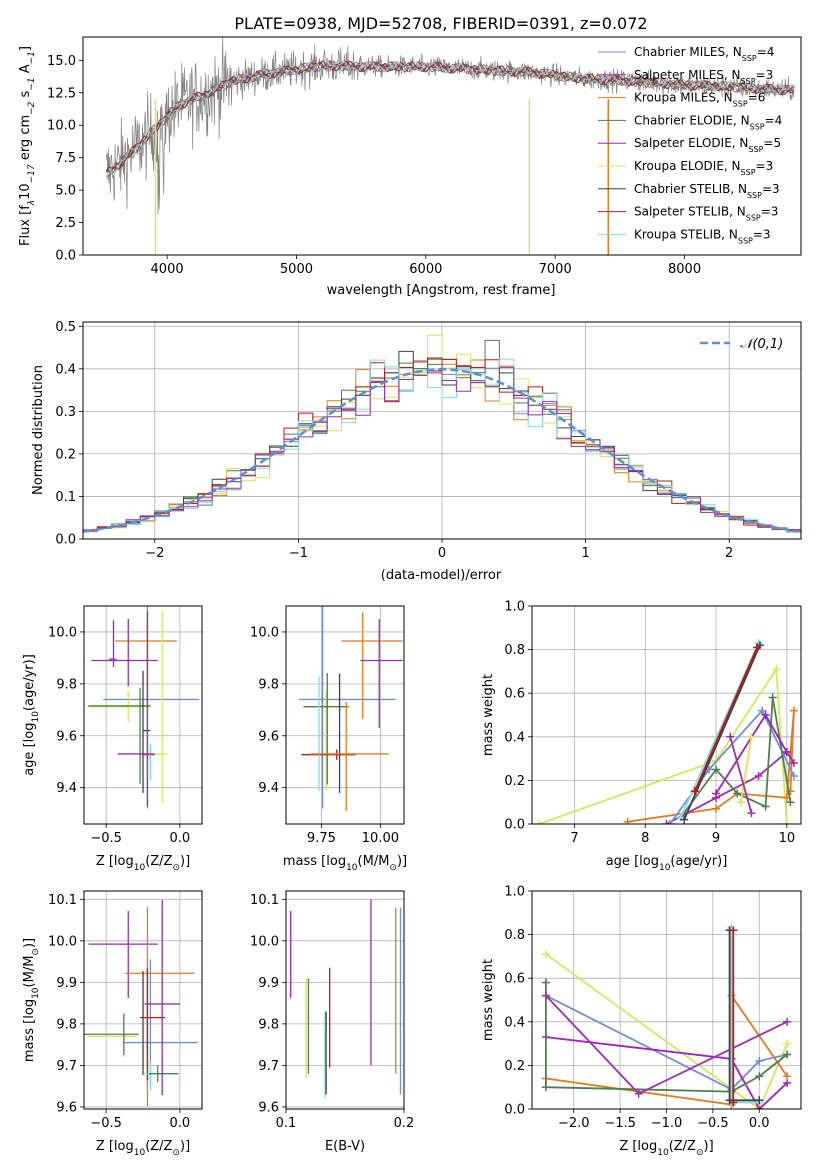 The image size is (819, 1170). What do you see at coordinates (154, 553) in the screenshot?
I see `x-tick-label: −2` at bounding box center [154, 553].